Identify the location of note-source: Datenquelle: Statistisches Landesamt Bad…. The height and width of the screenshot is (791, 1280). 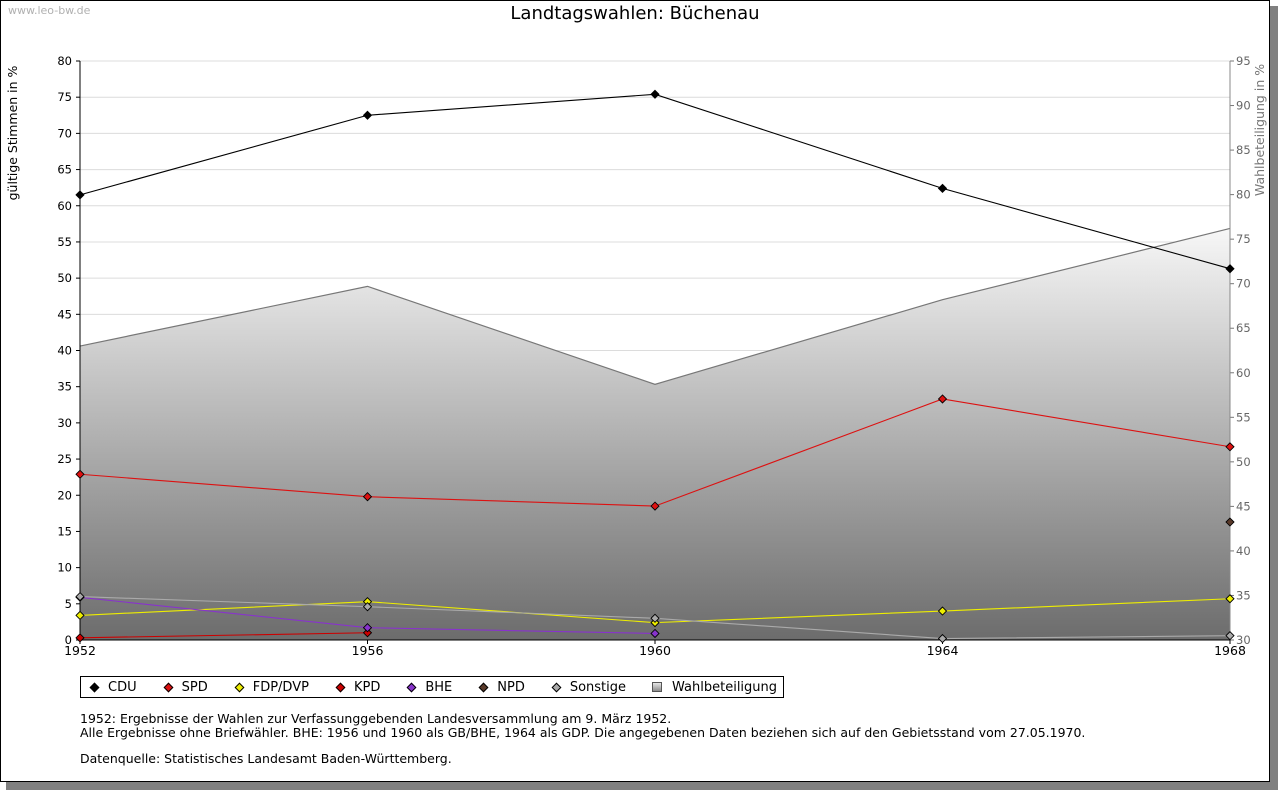
(266, 758).